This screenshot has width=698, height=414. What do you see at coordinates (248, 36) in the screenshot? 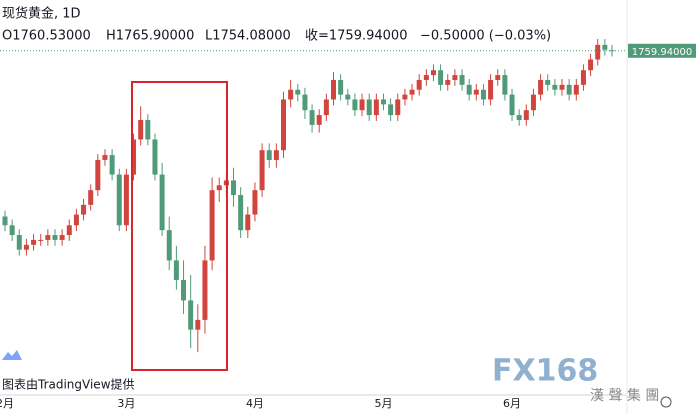
I see `ohlc-low: L1754.08000` at bounding box center [248, 36].